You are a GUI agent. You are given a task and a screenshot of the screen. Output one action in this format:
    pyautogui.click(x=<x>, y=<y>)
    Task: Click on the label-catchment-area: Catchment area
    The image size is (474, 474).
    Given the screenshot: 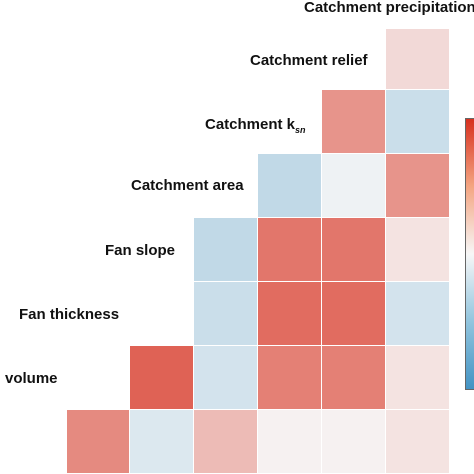 What is the action you would take?
    pyautogui.click(x=187, y=185)
    